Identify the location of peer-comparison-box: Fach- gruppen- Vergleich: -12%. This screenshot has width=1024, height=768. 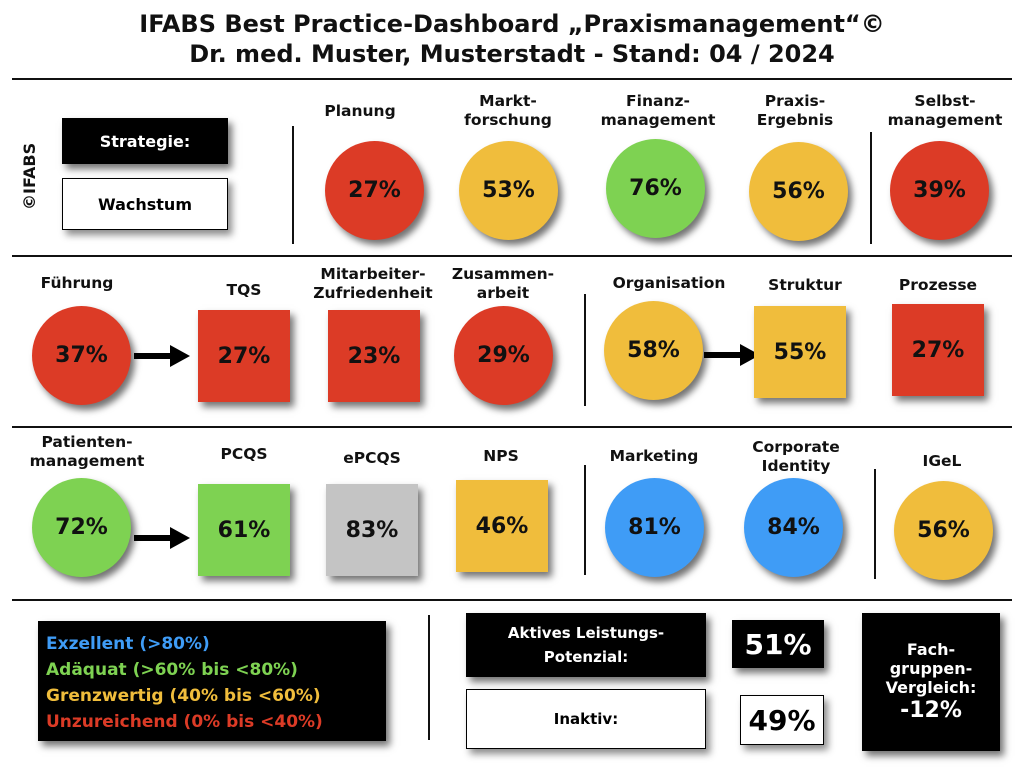
(931, 682).